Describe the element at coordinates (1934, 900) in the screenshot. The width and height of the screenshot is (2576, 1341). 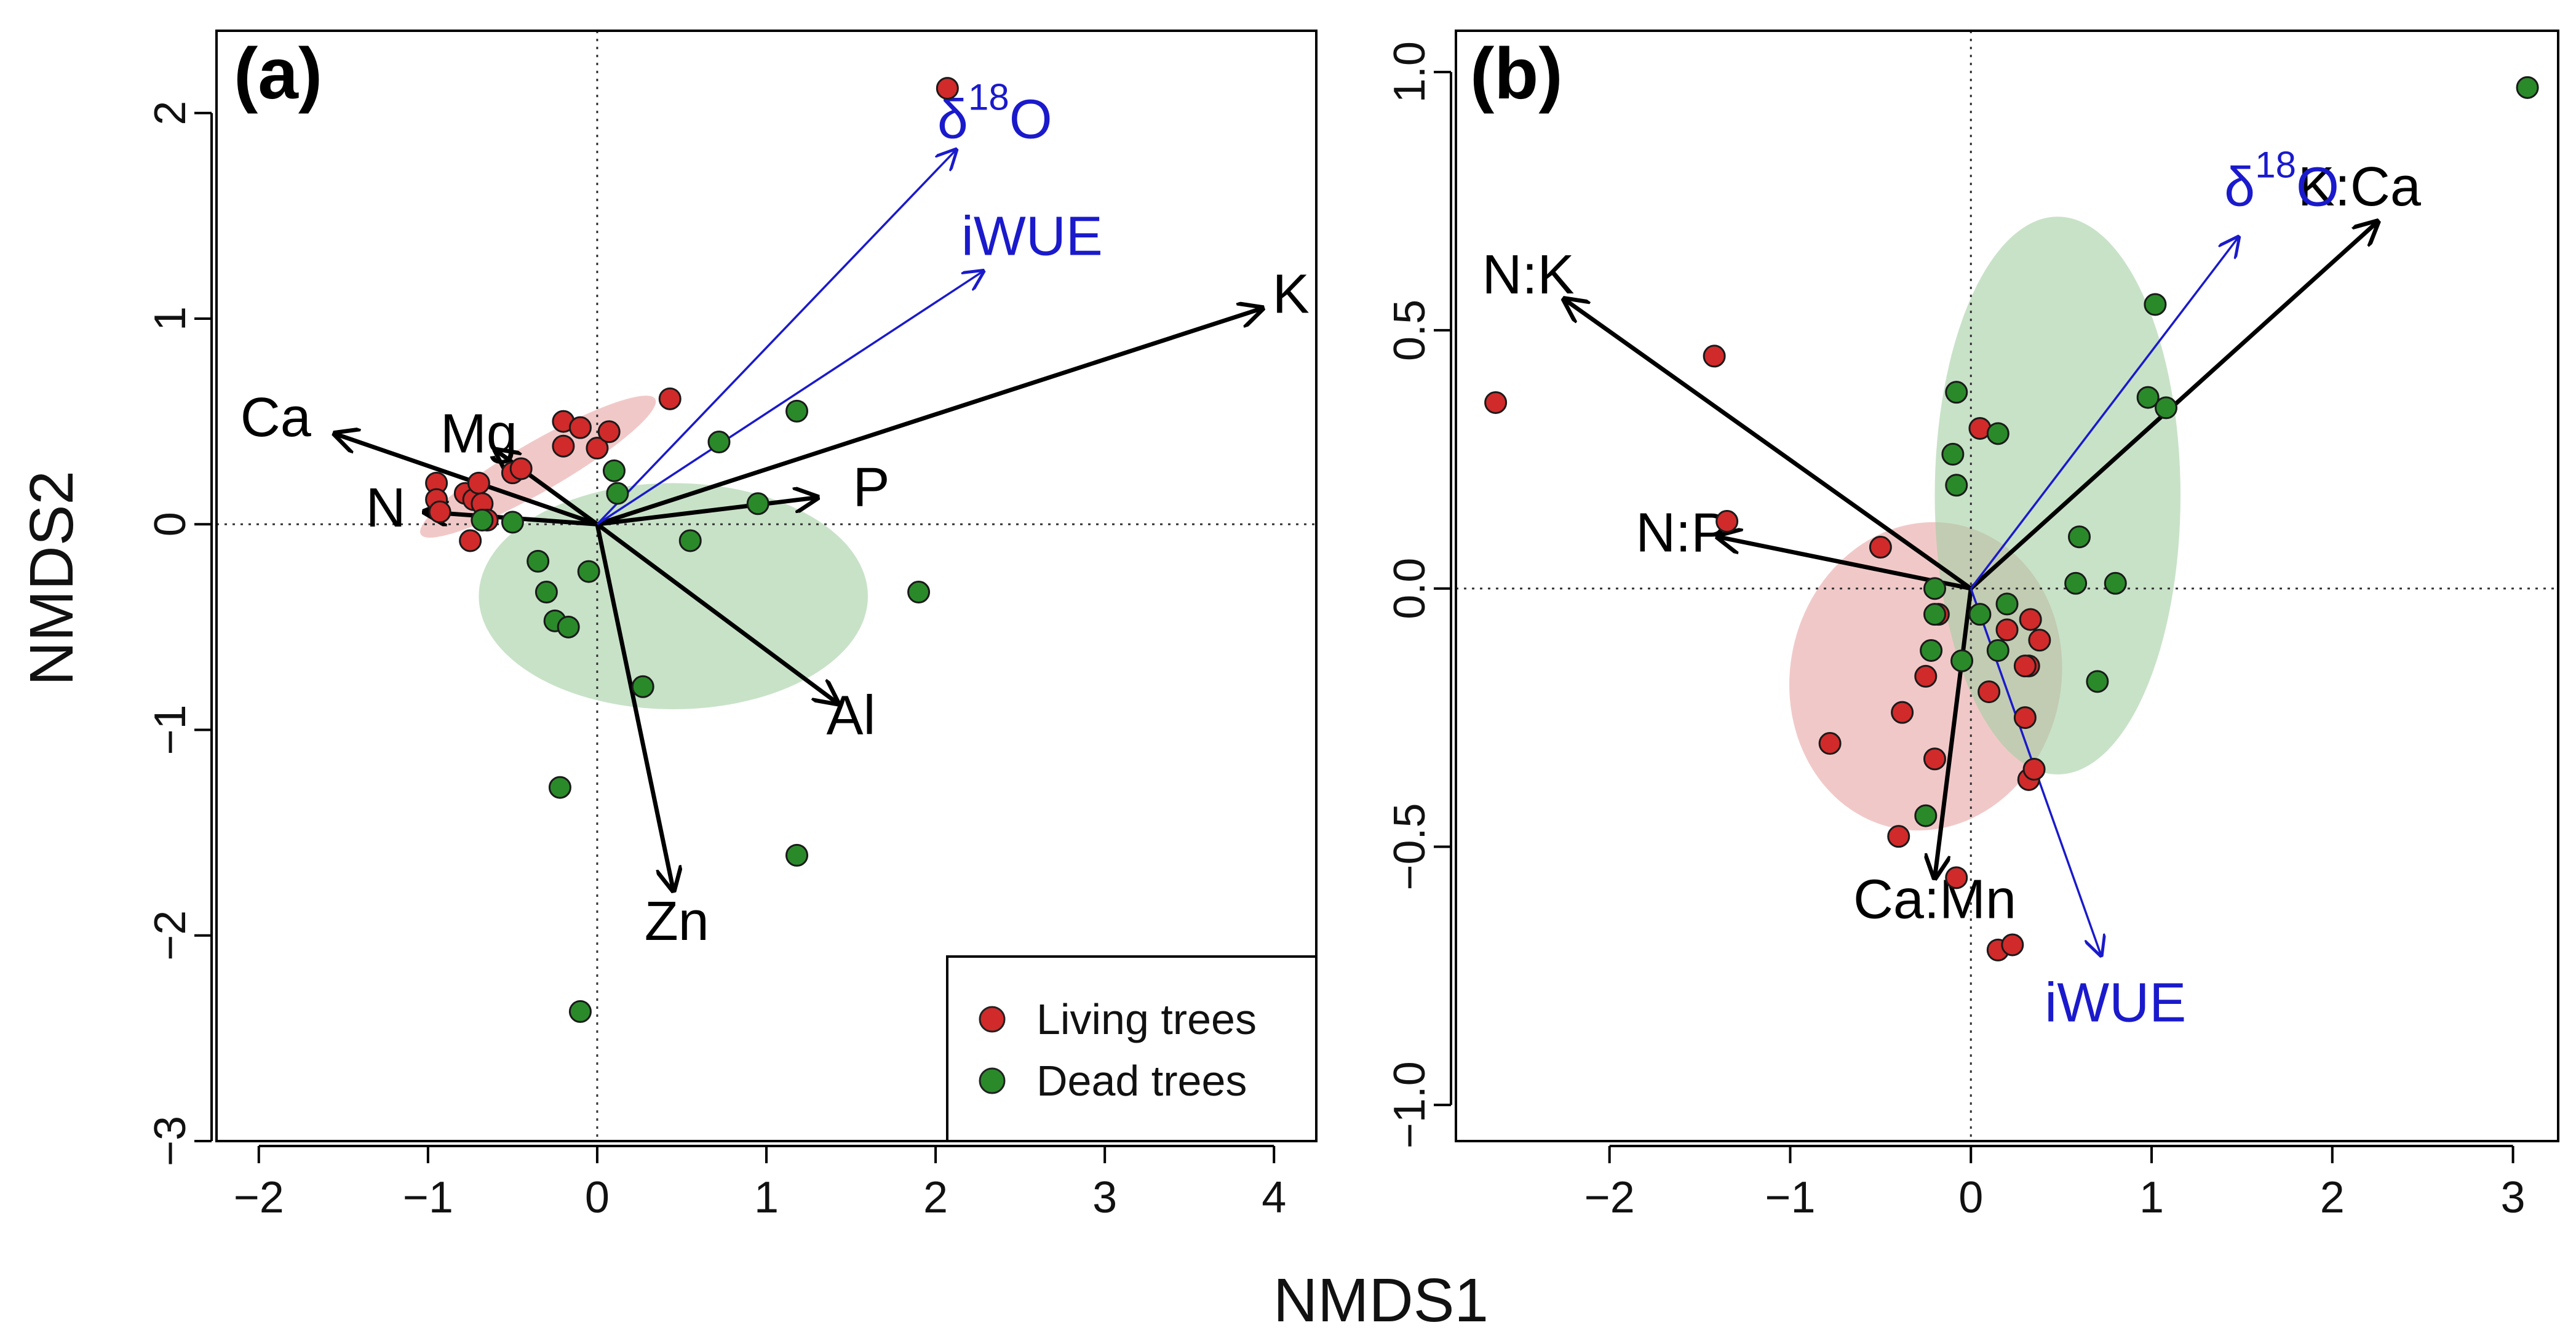
I see `vector-label: Ca:Mn` at that location.